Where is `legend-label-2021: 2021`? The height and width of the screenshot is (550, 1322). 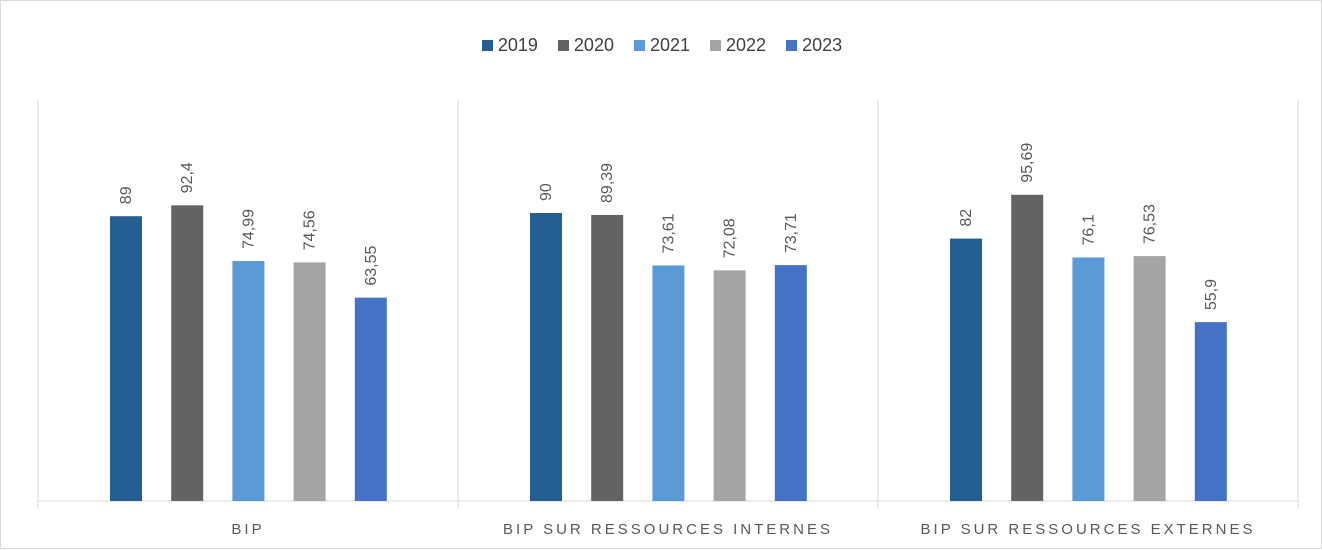
legend-label-2021: 2021 is located at coordinates (670, 45).